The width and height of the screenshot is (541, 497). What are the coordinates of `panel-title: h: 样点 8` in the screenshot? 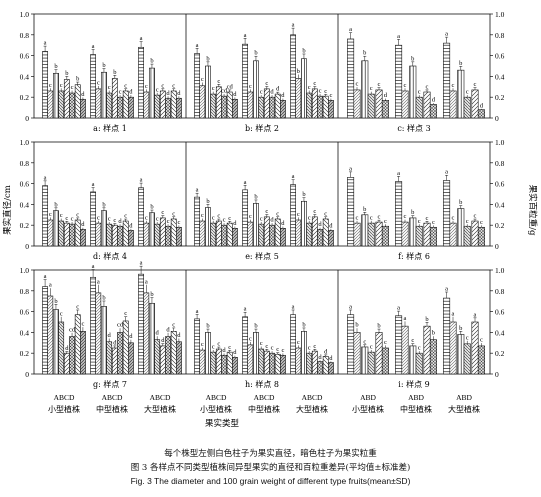 It's located at (262, 384).